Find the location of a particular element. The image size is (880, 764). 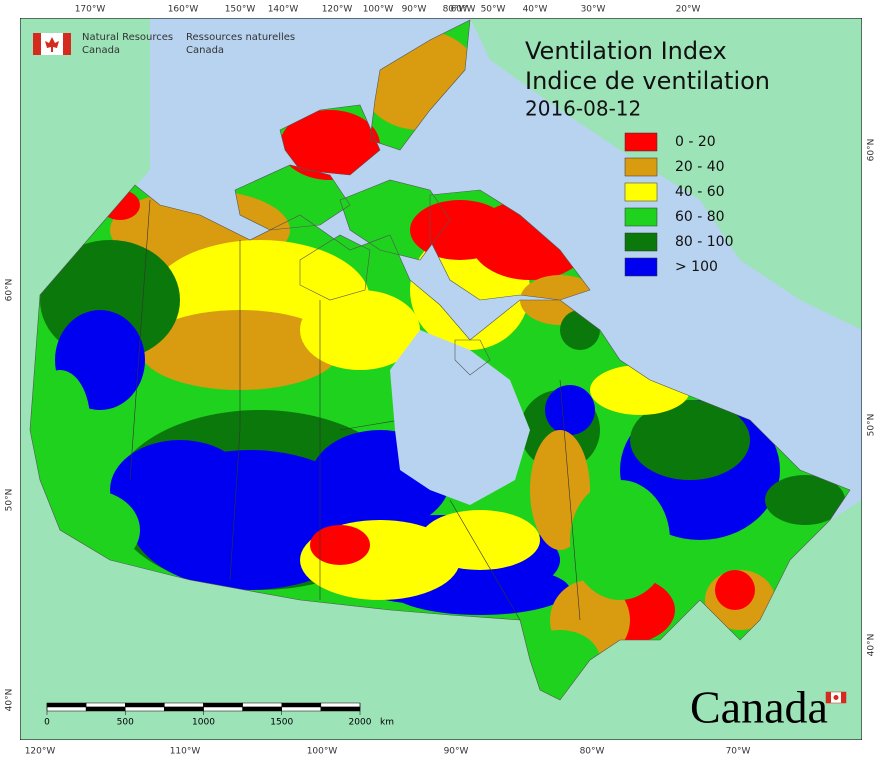

wordmark: Canada is located at coordinates (768, 707).